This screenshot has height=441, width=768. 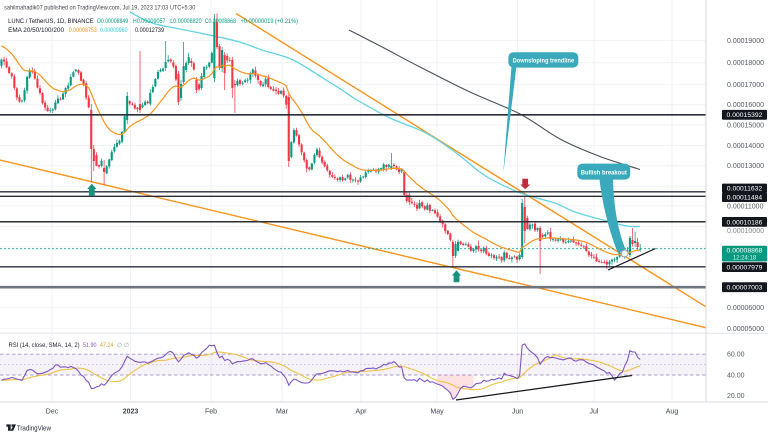 I want to click on svg-text: H0.00009057, so click(x=149, y=21).